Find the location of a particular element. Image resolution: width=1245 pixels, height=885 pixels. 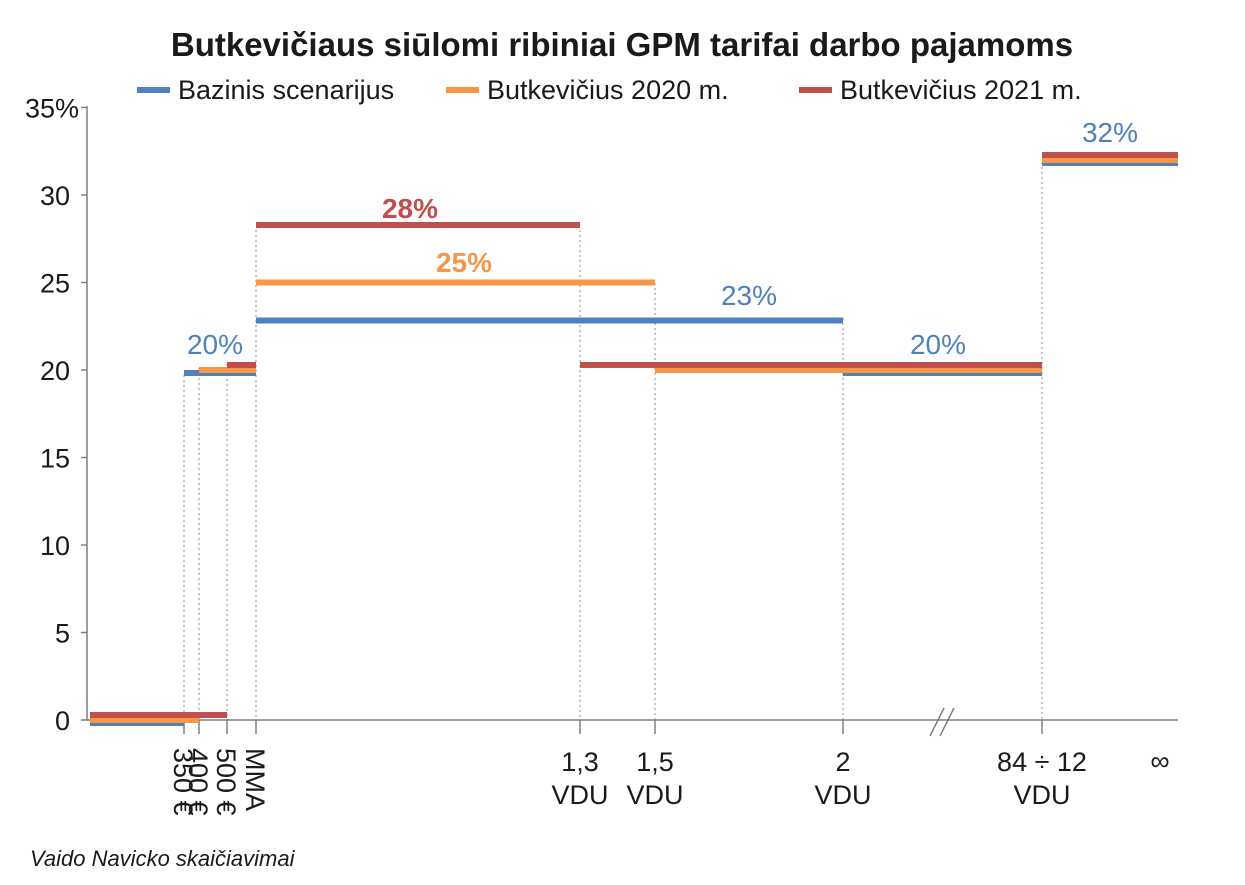

legend-label: Butkevičius 2021 m. is located at coordinates (961, 90).